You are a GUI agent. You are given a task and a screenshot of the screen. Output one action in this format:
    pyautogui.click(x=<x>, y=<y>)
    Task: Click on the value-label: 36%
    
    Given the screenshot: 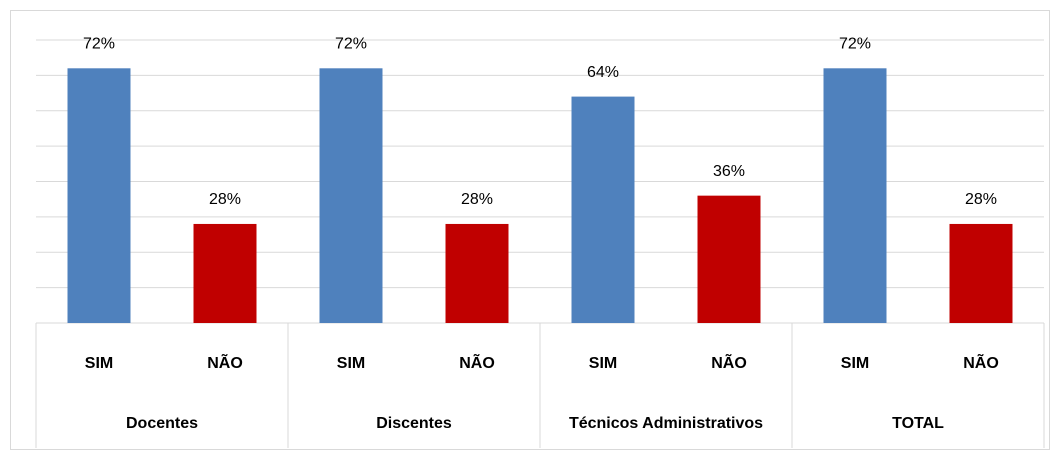 What is the action you would take?
    pyautogui.click(x=729, y=171)
    